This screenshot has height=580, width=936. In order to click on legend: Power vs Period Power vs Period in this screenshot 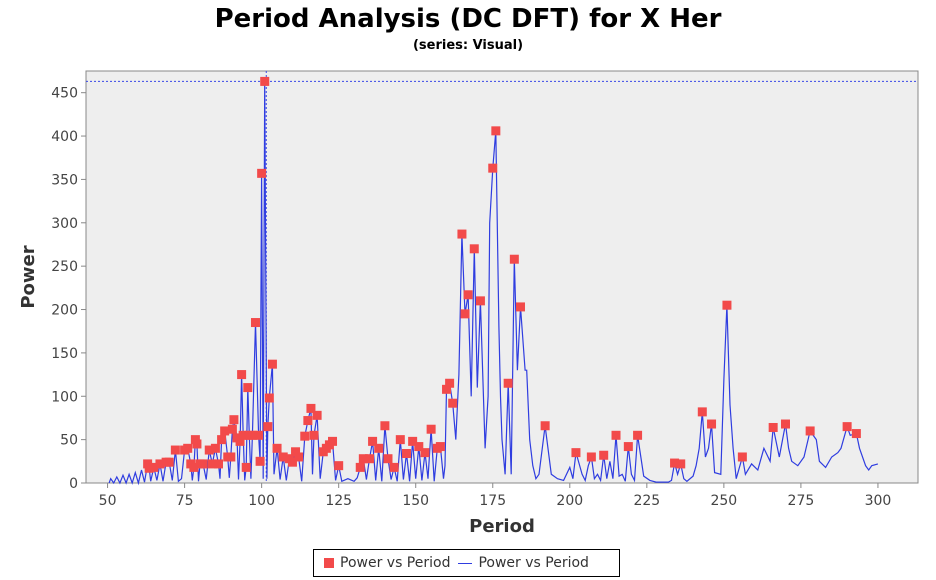, I will do `click(466, 563)`.